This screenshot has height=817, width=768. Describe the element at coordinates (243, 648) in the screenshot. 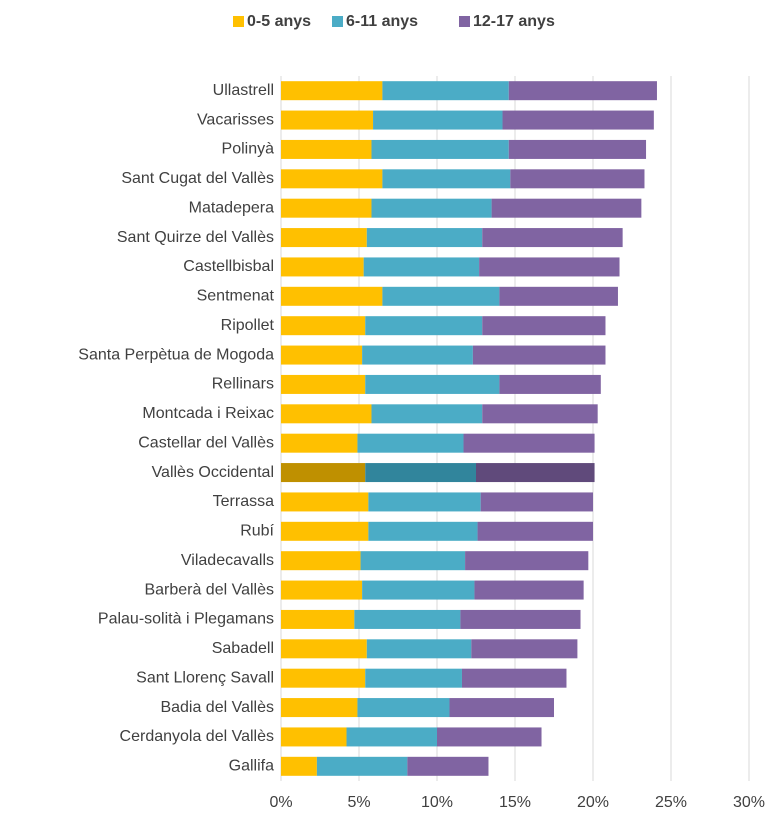

I see `y-tick-label: Sabadell` at that location.